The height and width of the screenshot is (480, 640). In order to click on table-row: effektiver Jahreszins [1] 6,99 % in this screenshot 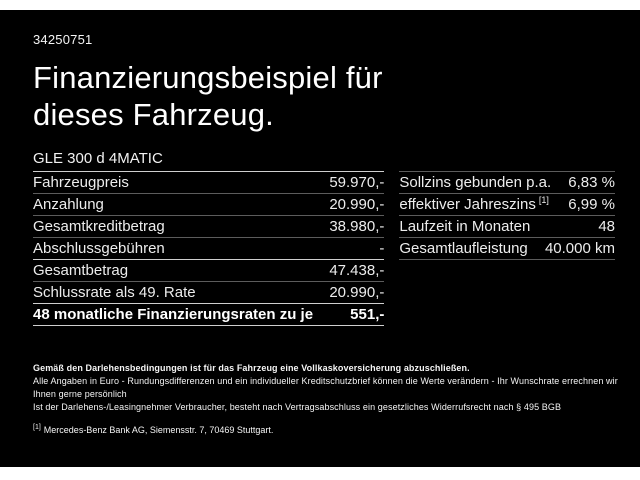, I will do `click(507, 204)`.